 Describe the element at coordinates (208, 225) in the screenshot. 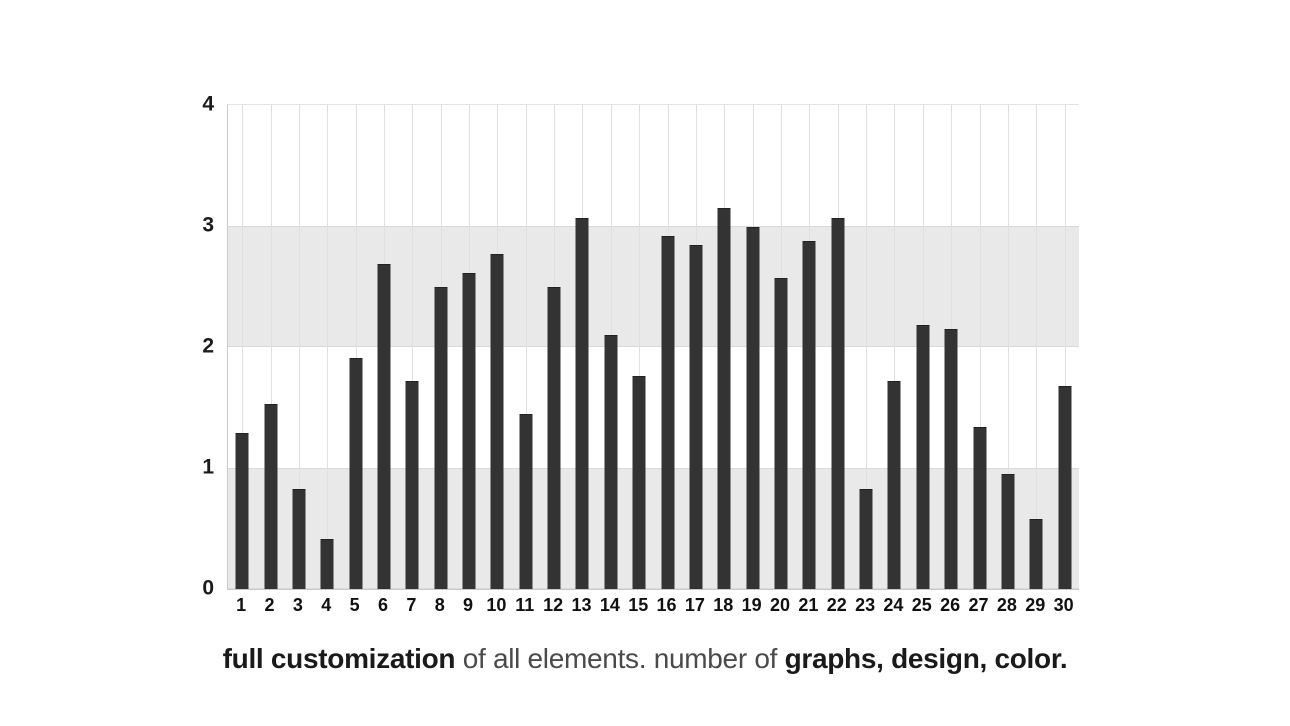

I see `y-tick-label: 3` at that location.